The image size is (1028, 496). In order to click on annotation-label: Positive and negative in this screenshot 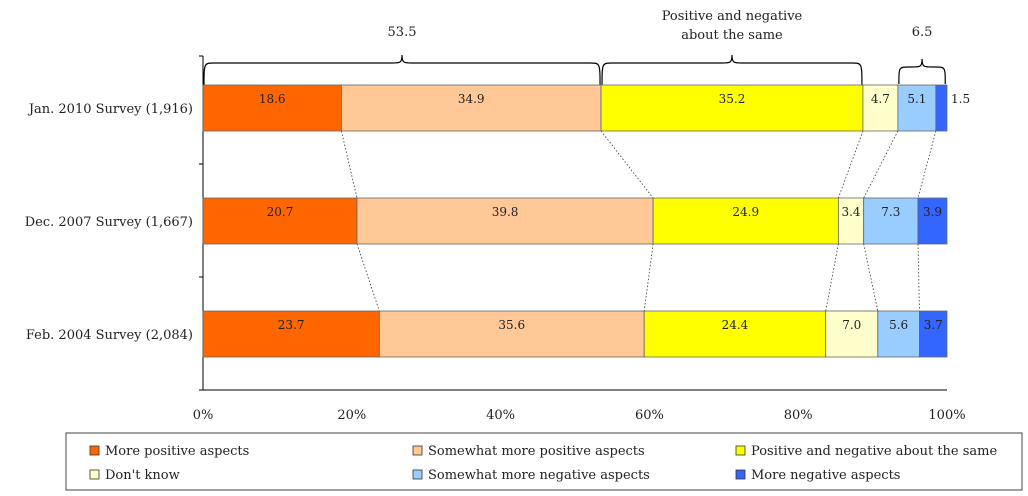, I will do `click(732, 16)`.